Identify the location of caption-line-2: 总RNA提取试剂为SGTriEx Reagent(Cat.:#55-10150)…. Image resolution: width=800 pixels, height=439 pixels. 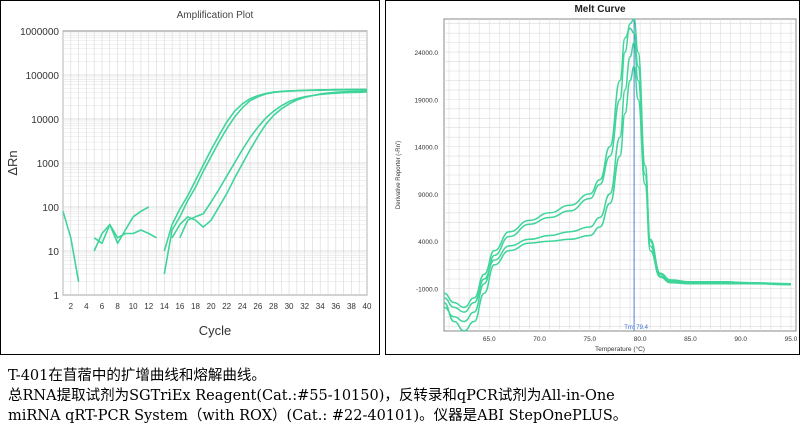
(311, 396).